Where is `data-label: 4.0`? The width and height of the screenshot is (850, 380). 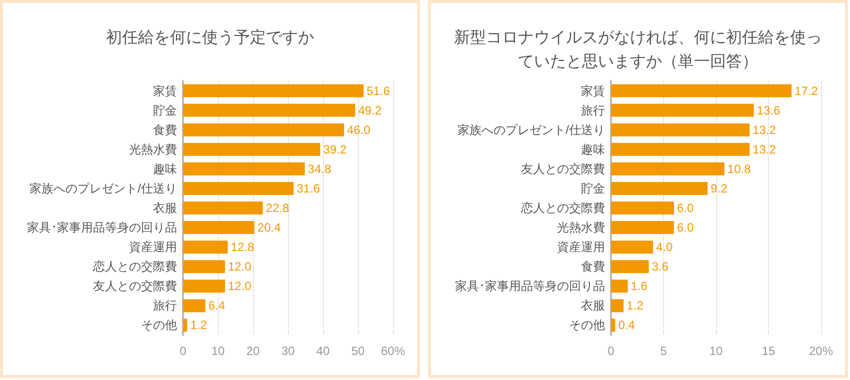
data-label: 4.0 is located at coordinates (665, 247).